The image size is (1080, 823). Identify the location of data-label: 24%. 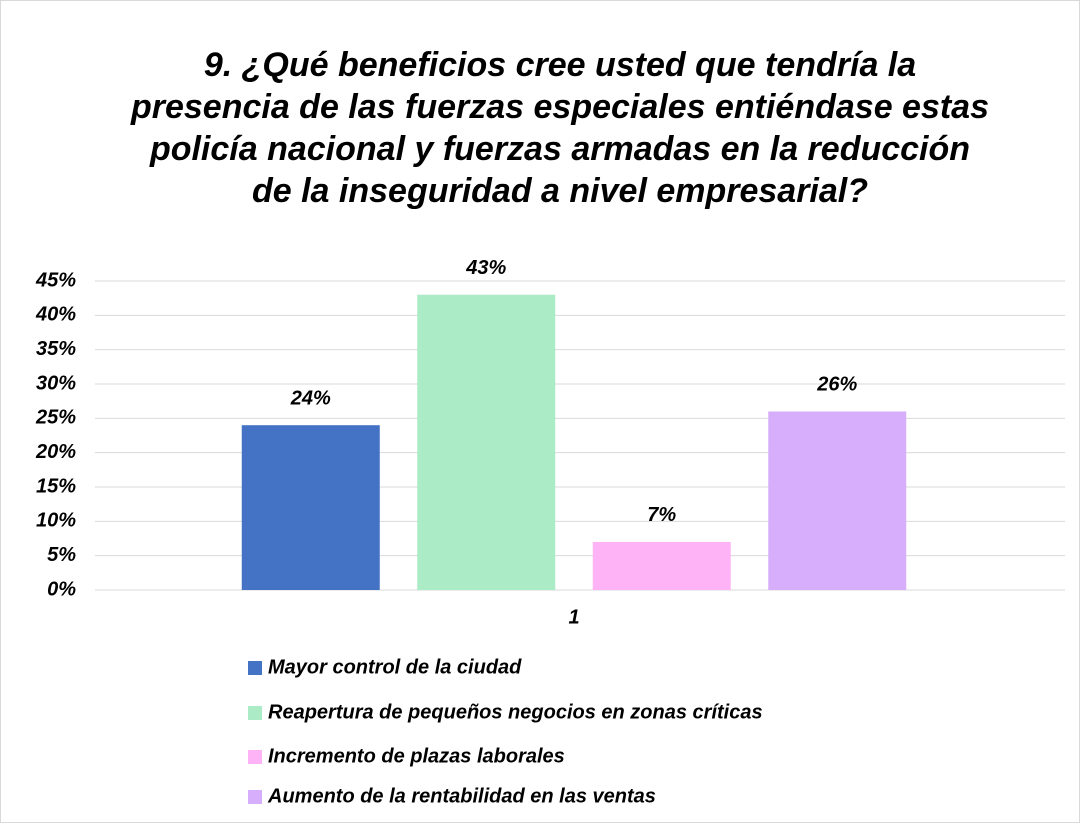
(310, 398).